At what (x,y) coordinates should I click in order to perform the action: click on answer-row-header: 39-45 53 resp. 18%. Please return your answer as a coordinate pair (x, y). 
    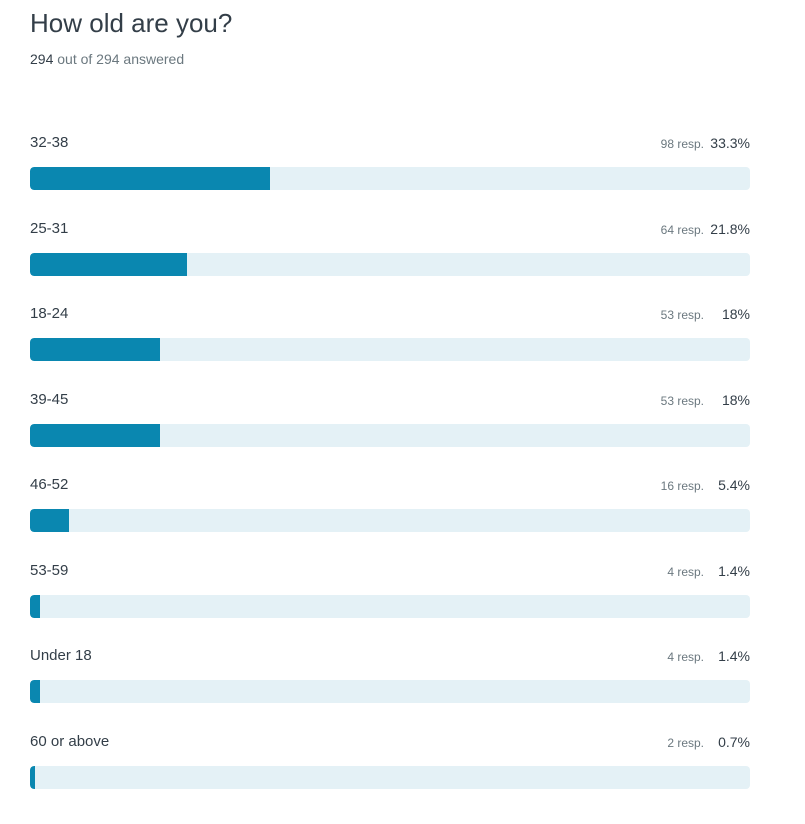
    Looking at the image, I should click on (390, 400).